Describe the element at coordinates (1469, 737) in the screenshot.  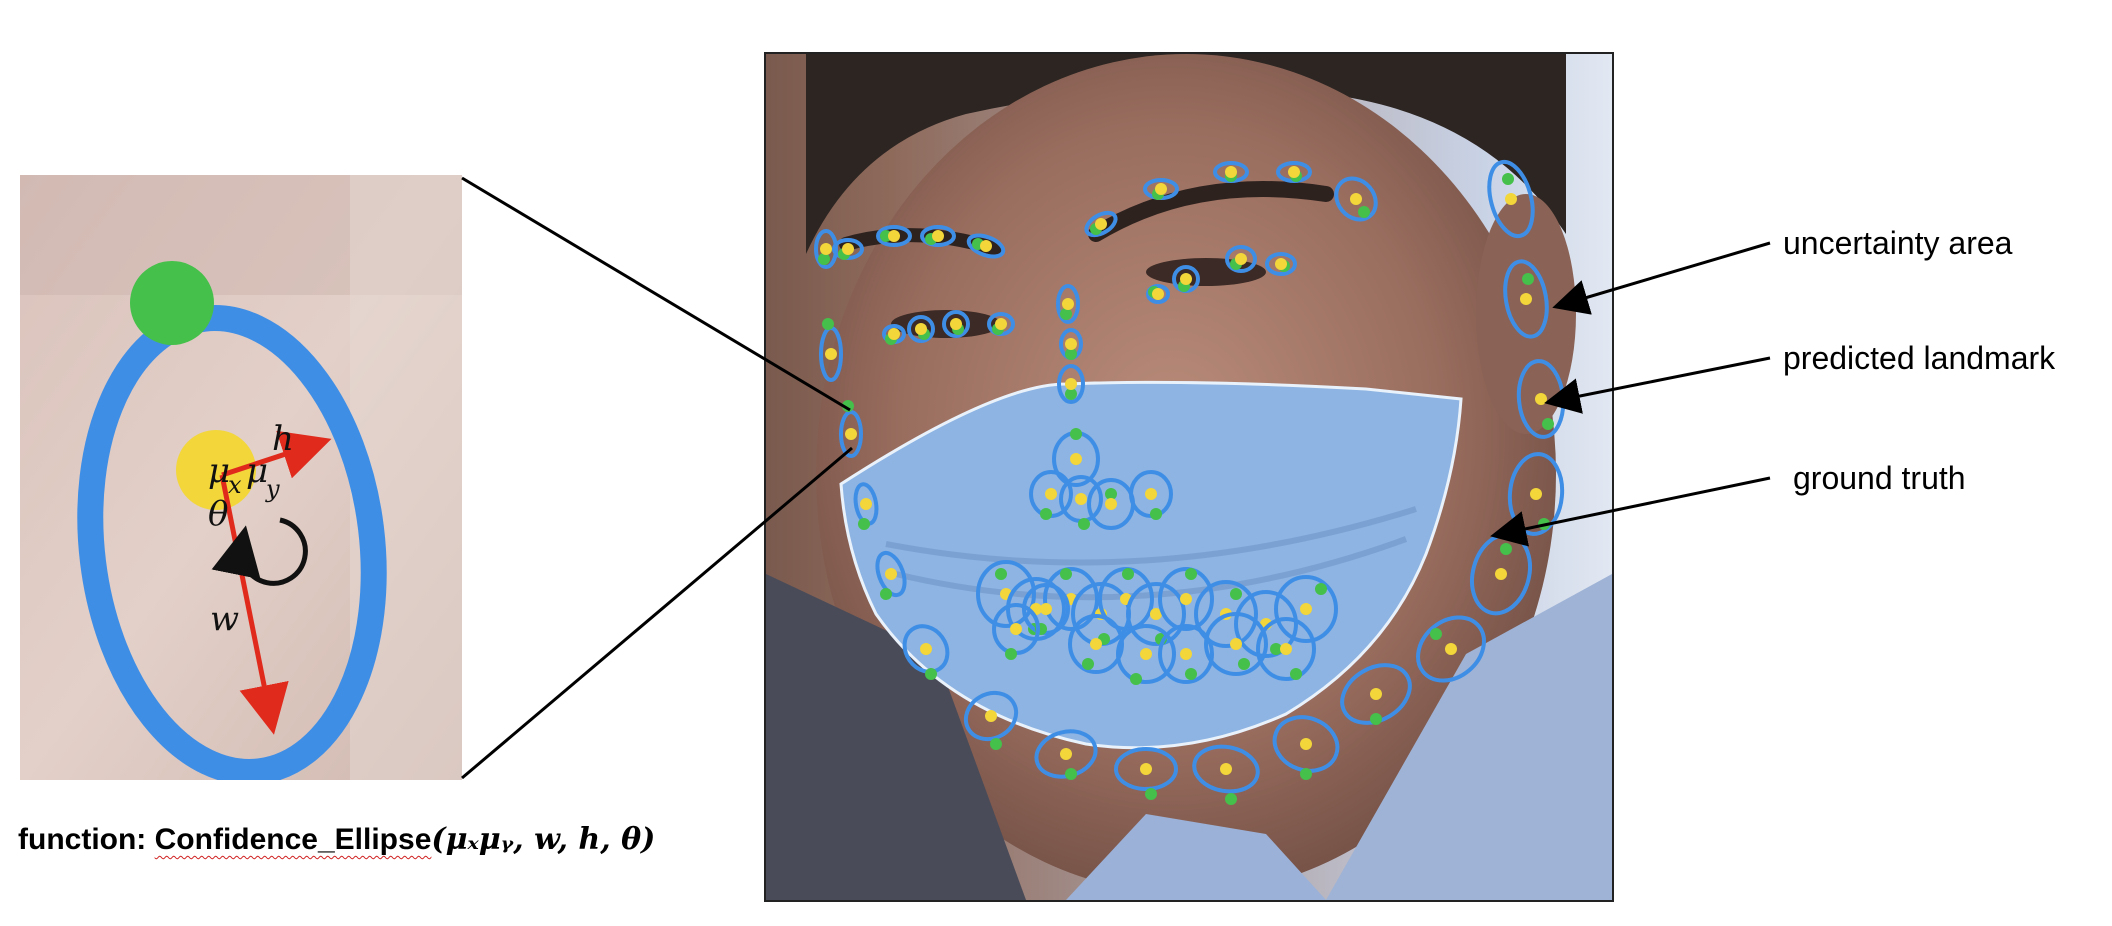
I see `shirt-right` at that location.